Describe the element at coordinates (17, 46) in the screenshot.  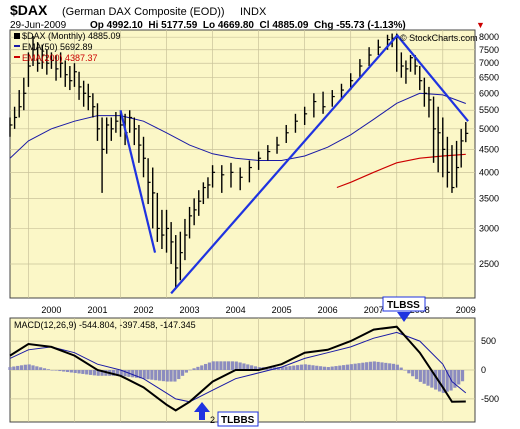
I see `legend-marker-ema50` at that location.